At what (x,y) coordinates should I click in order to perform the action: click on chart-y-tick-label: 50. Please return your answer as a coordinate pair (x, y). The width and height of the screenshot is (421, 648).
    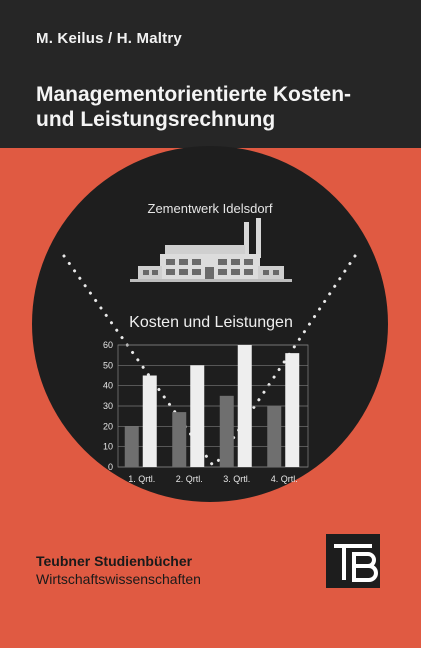
    Looking at the image, I should click on (108, 365).